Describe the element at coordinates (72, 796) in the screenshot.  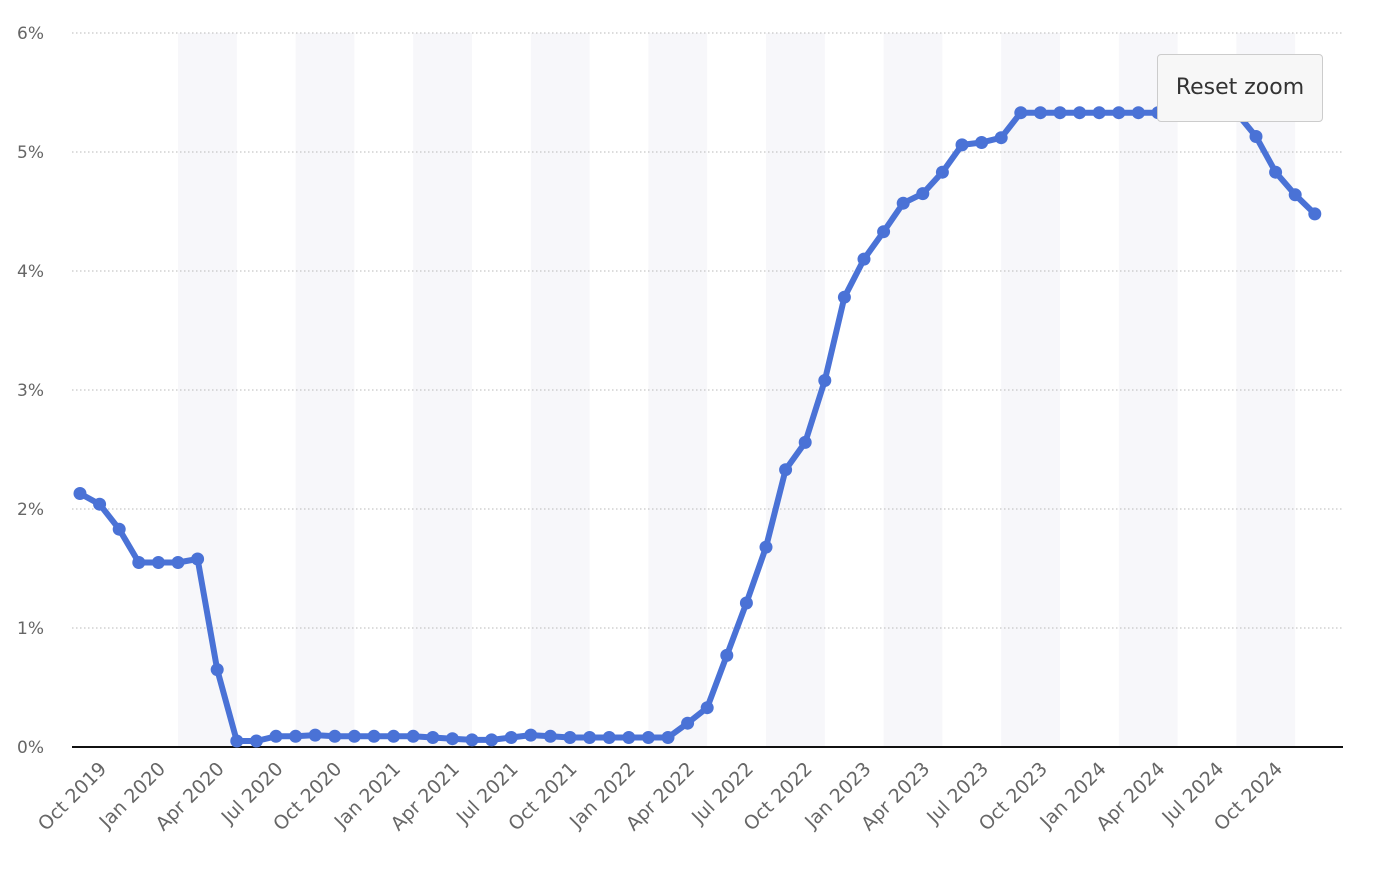
I see `x-tick-label: Oct 2019` at that location.